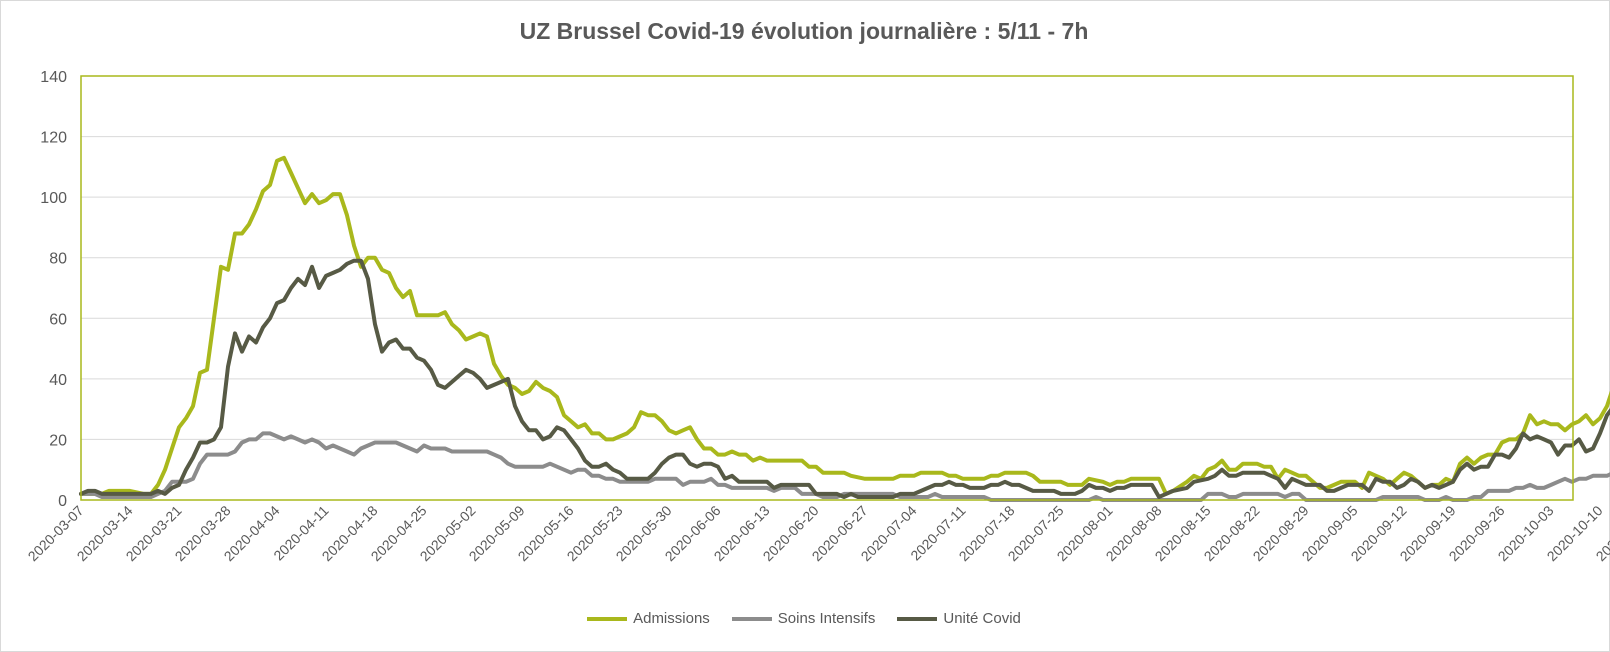  What do you see at coordinates (58, 319) in the screenshot?
I see `y-tick-label: 60` at bounding box center [58, 319].